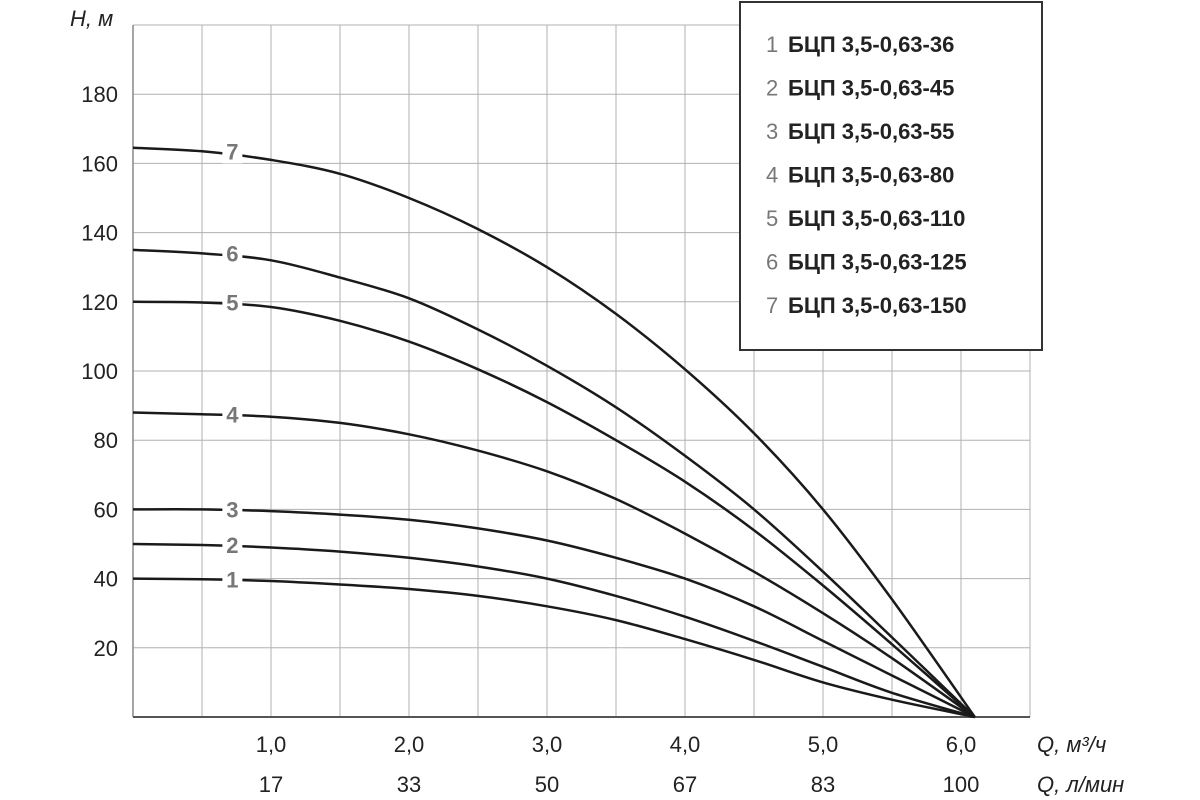  Describe the element at coordinates (1080, 784) in the screenshot. I see `x-axis-label-secondary: Q, л/мин` at that location.